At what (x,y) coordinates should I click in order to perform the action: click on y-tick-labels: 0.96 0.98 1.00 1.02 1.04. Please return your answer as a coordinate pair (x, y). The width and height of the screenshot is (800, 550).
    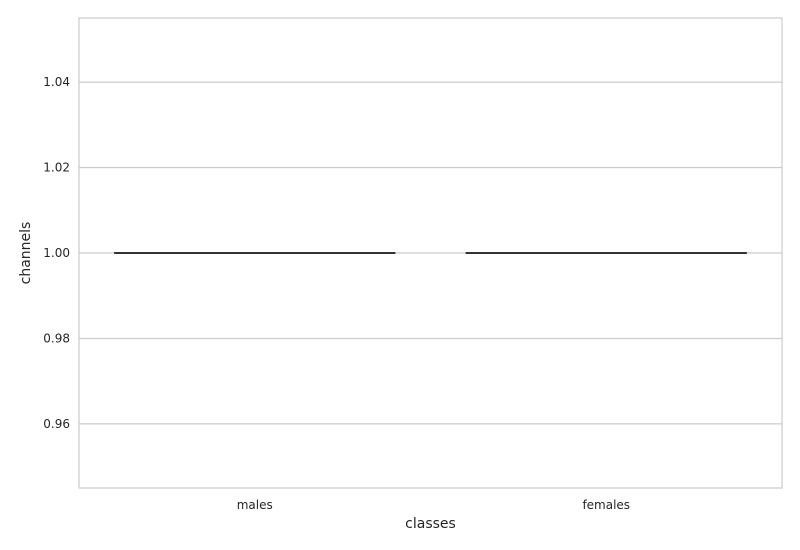
    Looking at the image, I should click on (56, 253).